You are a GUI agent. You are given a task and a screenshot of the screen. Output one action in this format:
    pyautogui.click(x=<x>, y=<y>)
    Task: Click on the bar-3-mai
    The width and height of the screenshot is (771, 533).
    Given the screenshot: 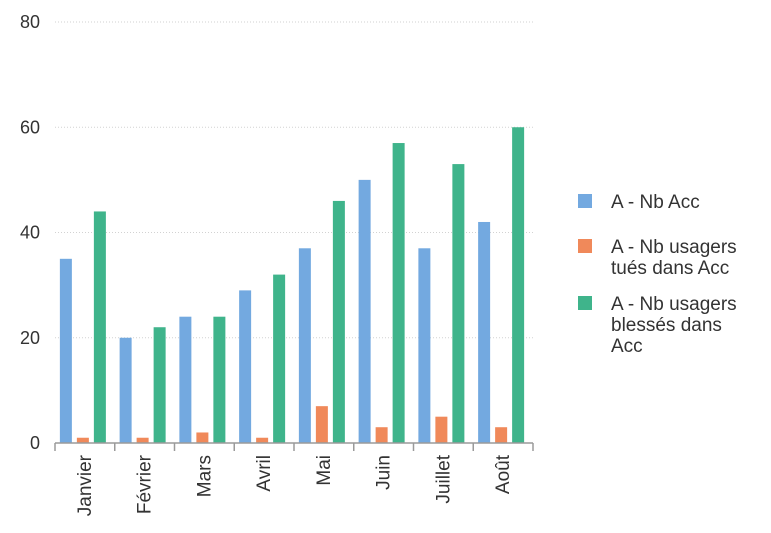 What is the action you would take?
    pyautogui.click(x=338, y=321)
    